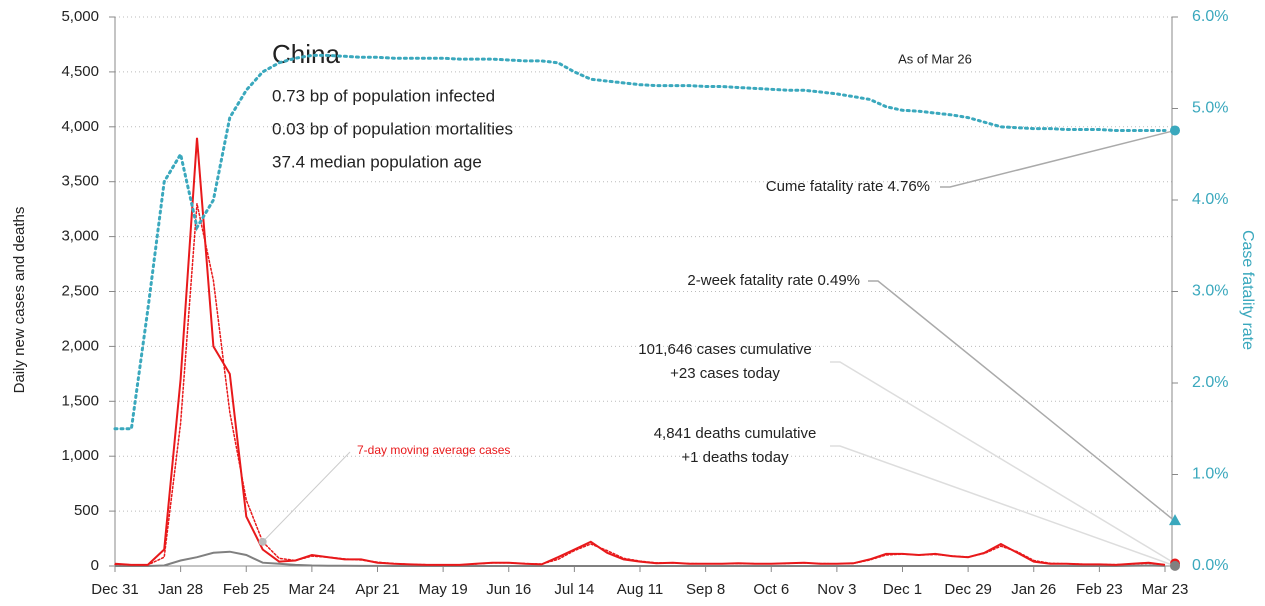 This screenshot has width=1265, height=606. Describe the element at coordinates (80, 455) in the screenshot. I see `y-tick-label: 1,000` at that location.